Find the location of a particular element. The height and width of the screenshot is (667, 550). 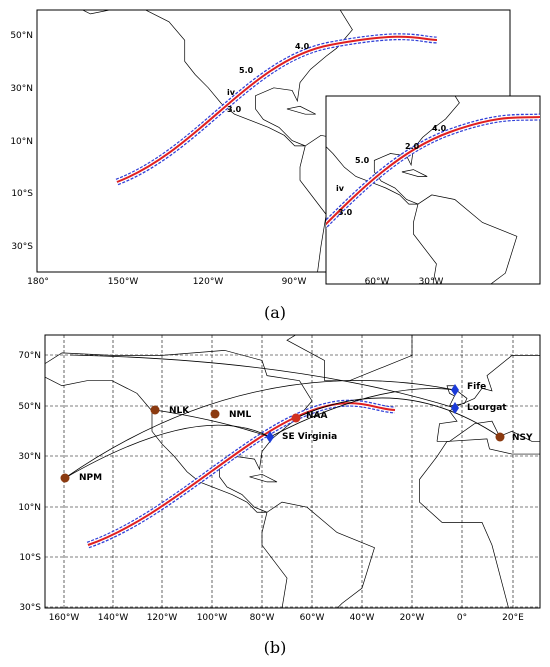

station-label: NML is located at coordinates (240, 415).